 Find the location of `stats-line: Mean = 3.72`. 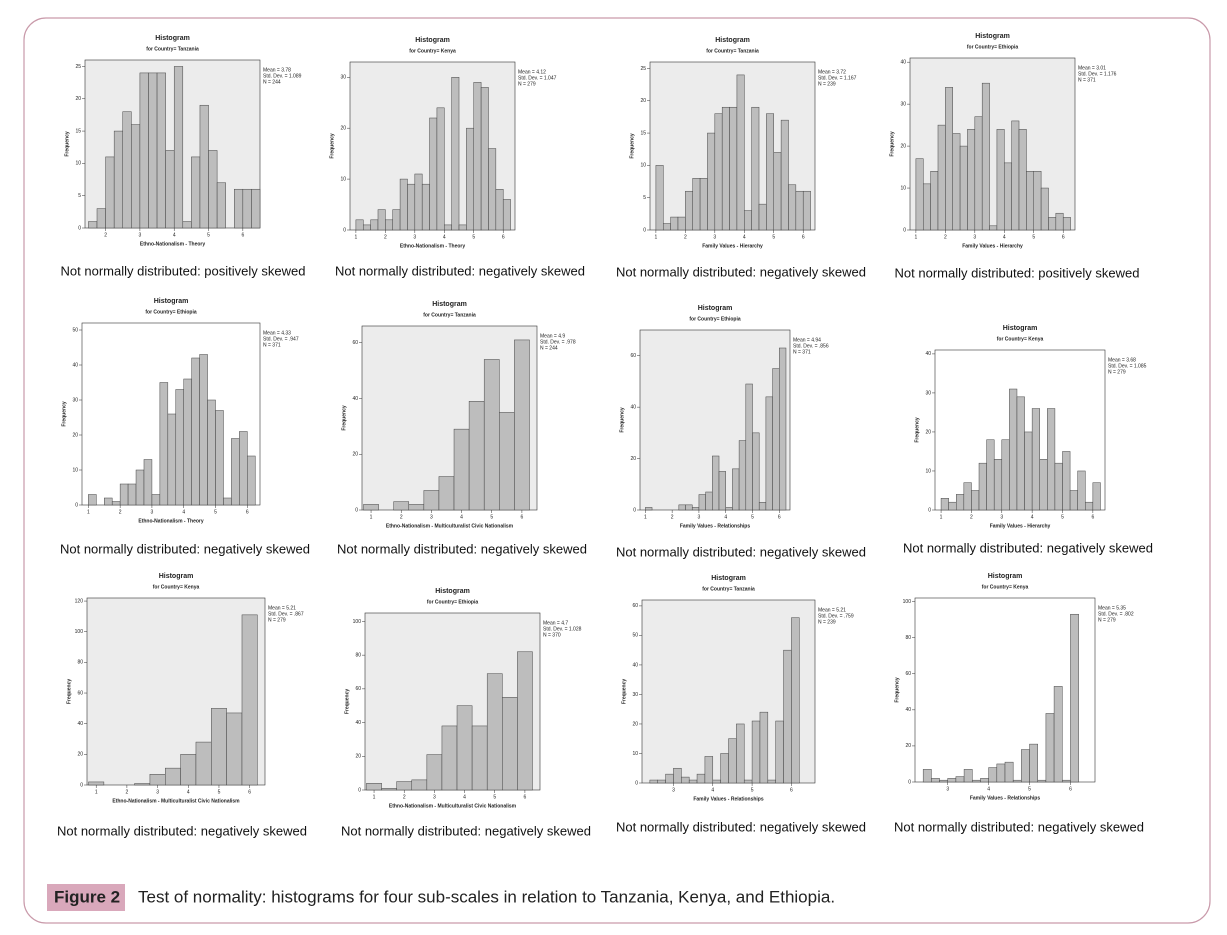

stats-line: Mean = 3.72 is located at coordinates (832, 72).